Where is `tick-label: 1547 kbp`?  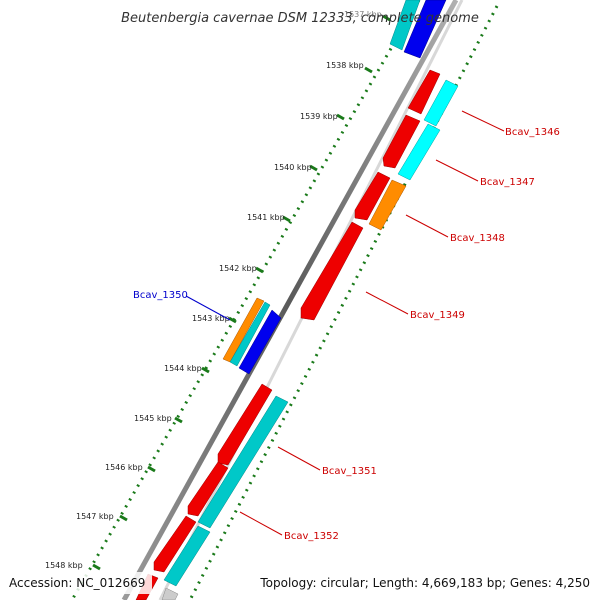
tick-label: 1547 kbp is located at coordinates (95, 516).